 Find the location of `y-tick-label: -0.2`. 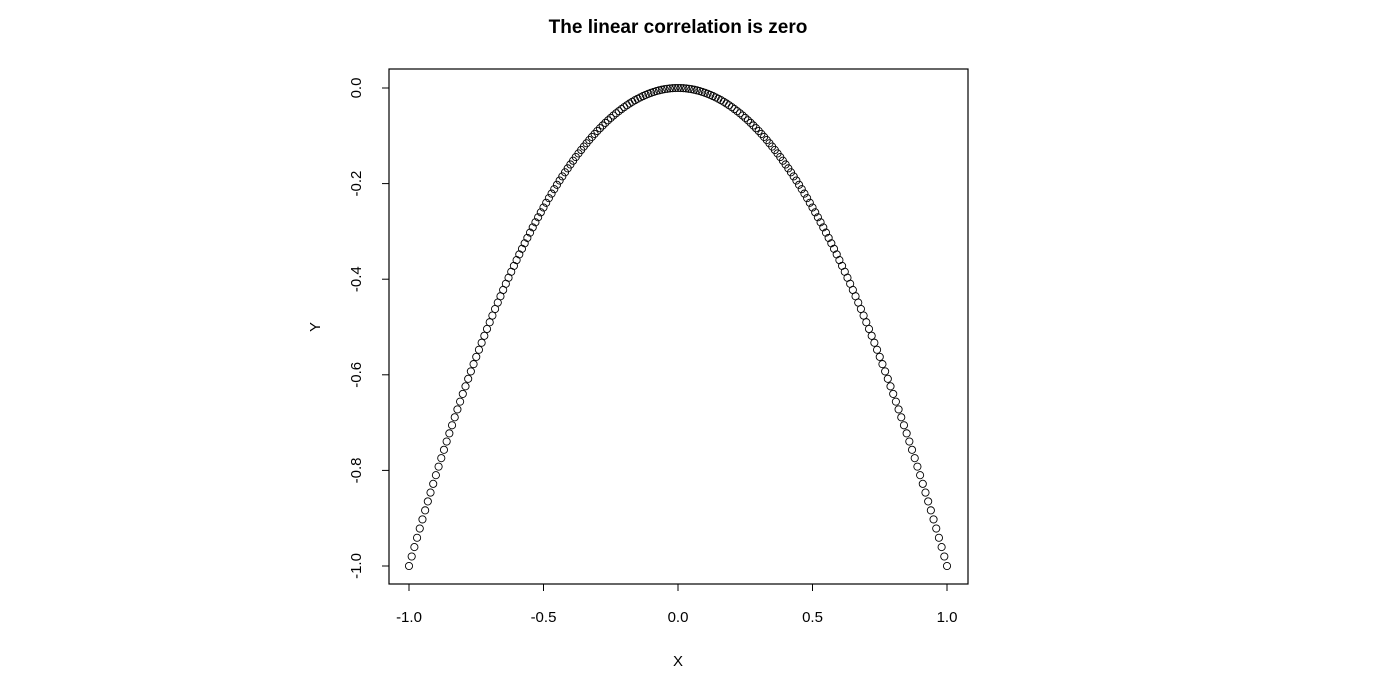

y-tick-label: -0.2 is located at coordinates (356, 184).